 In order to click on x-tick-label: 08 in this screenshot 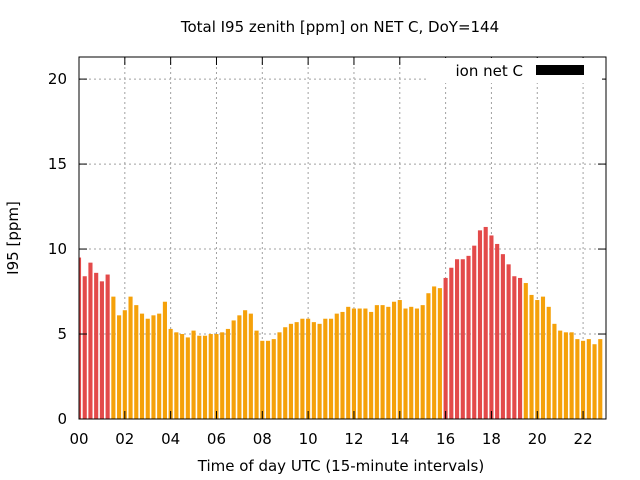, I will do `click(262, 439)`.